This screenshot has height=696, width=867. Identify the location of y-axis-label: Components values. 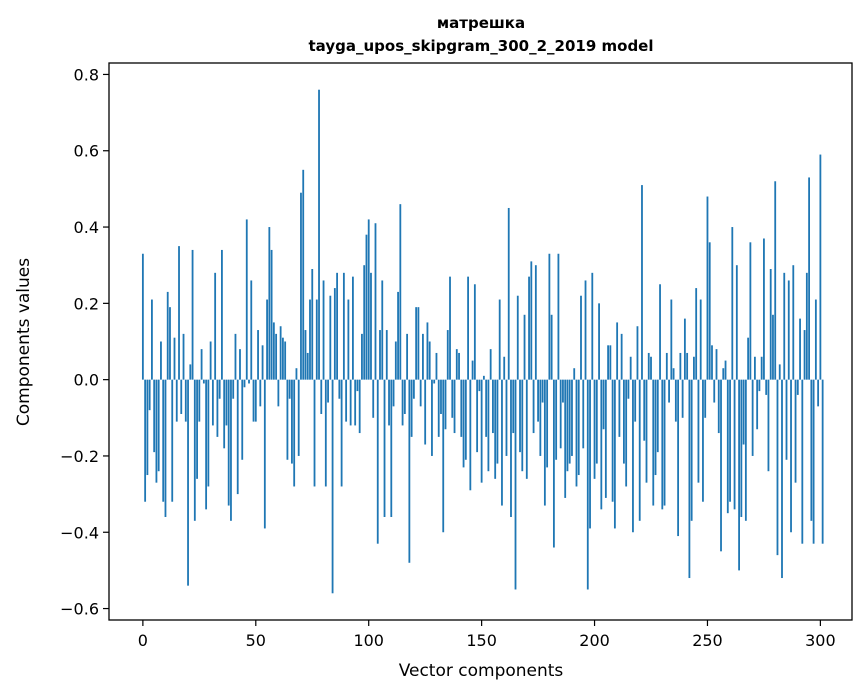
(24, 342).